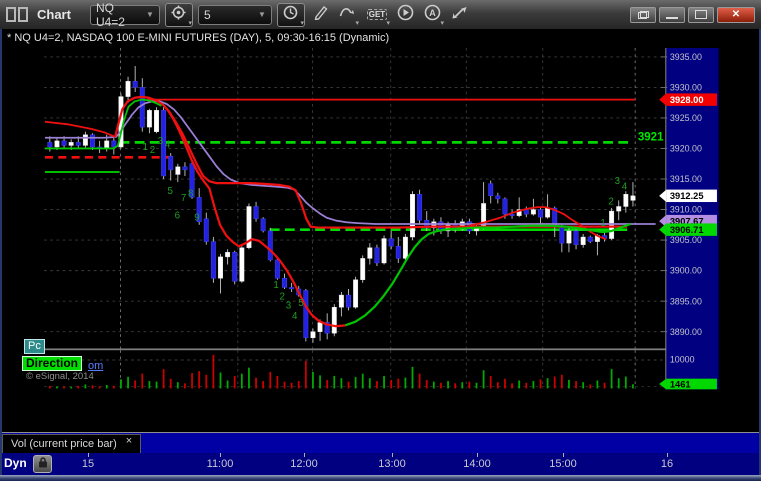 The image size is (761, 481). I want to click on symbol-settings-button: ▾, so click(178, 14).